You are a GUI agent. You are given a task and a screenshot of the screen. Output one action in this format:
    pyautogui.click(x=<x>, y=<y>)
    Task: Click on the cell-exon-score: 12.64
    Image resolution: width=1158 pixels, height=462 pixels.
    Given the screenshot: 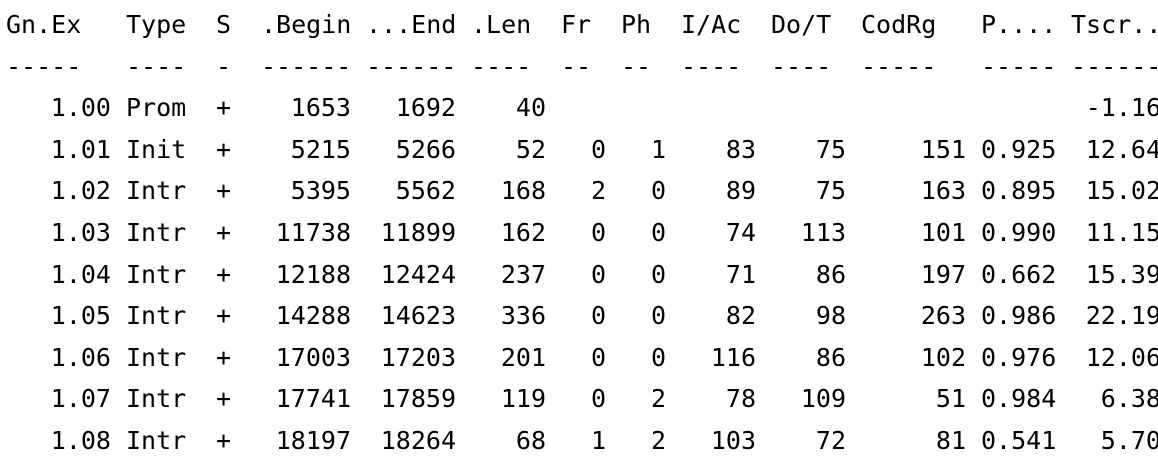 What is the action you would take?
    pyautogui.click(x=1121, y=149)
    